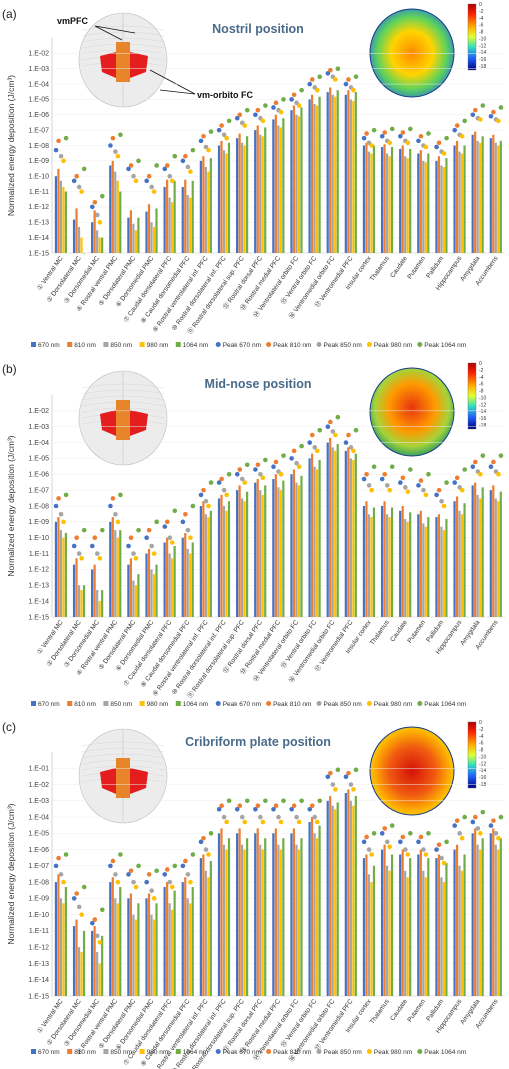 The image size is (509, 1069). Describe the element at coordinates (39, 931) in the screenshot. I see `y-tick-label: 1.E-11` at that location.